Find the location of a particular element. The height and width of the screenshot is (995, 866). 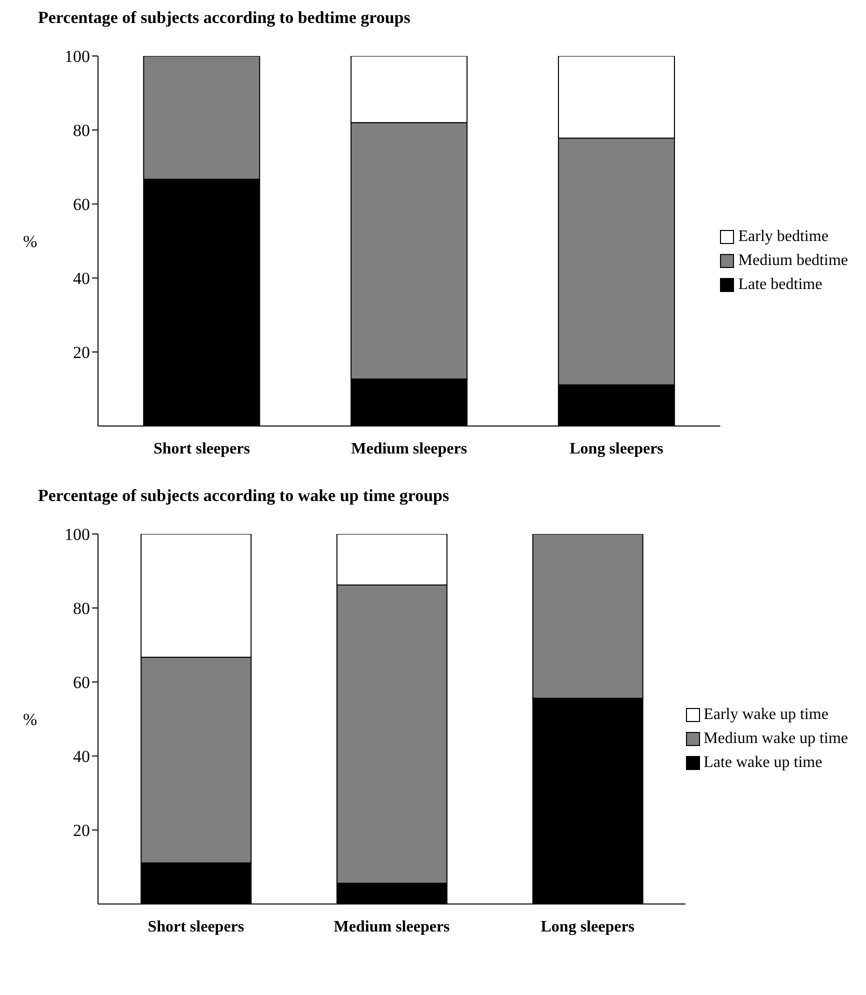

legend-label: Late bedtime is located at coordinates (780, 285).